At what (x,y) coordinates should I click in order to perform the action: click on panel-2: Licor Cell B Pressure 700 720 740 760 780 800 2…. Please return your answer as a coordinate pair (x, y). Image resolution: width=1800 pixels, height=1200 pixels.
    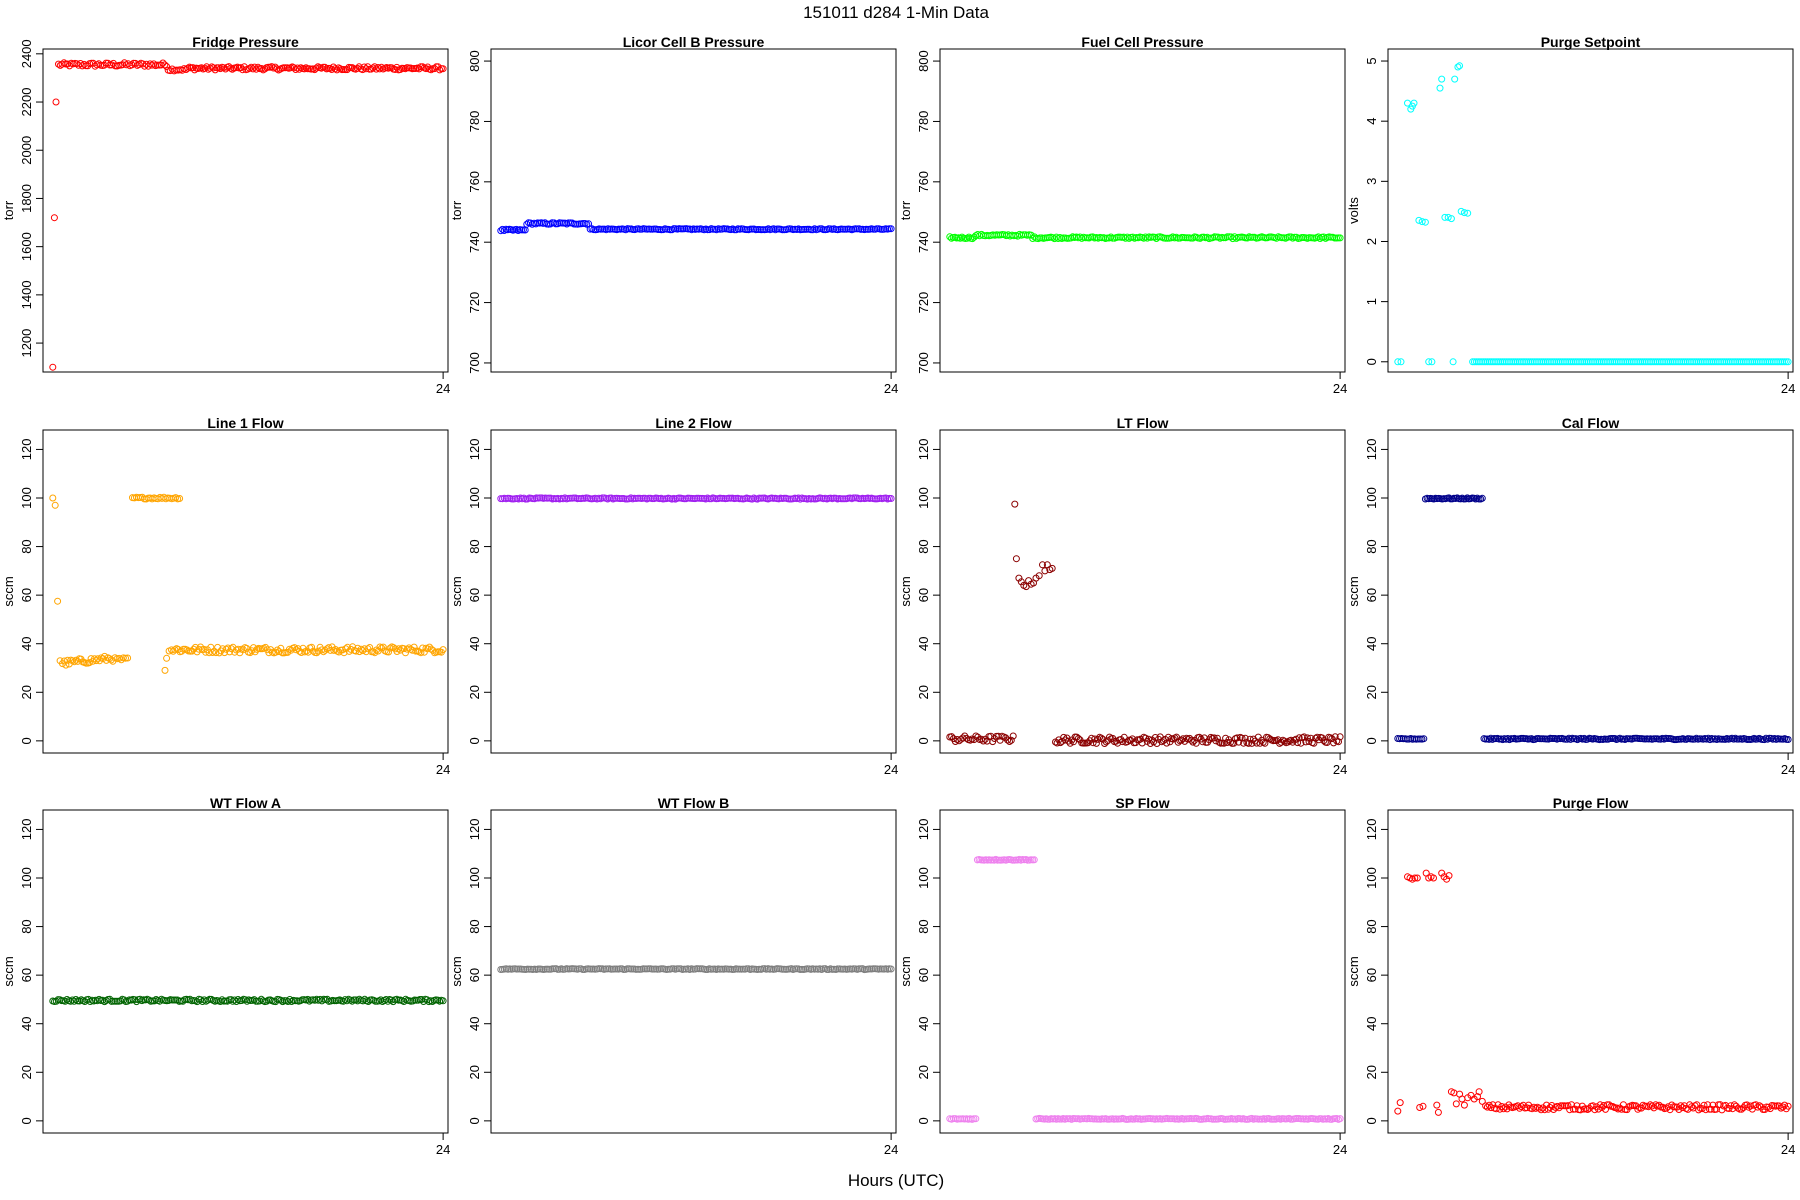
    Looking at the image, I should click on (673, 215).